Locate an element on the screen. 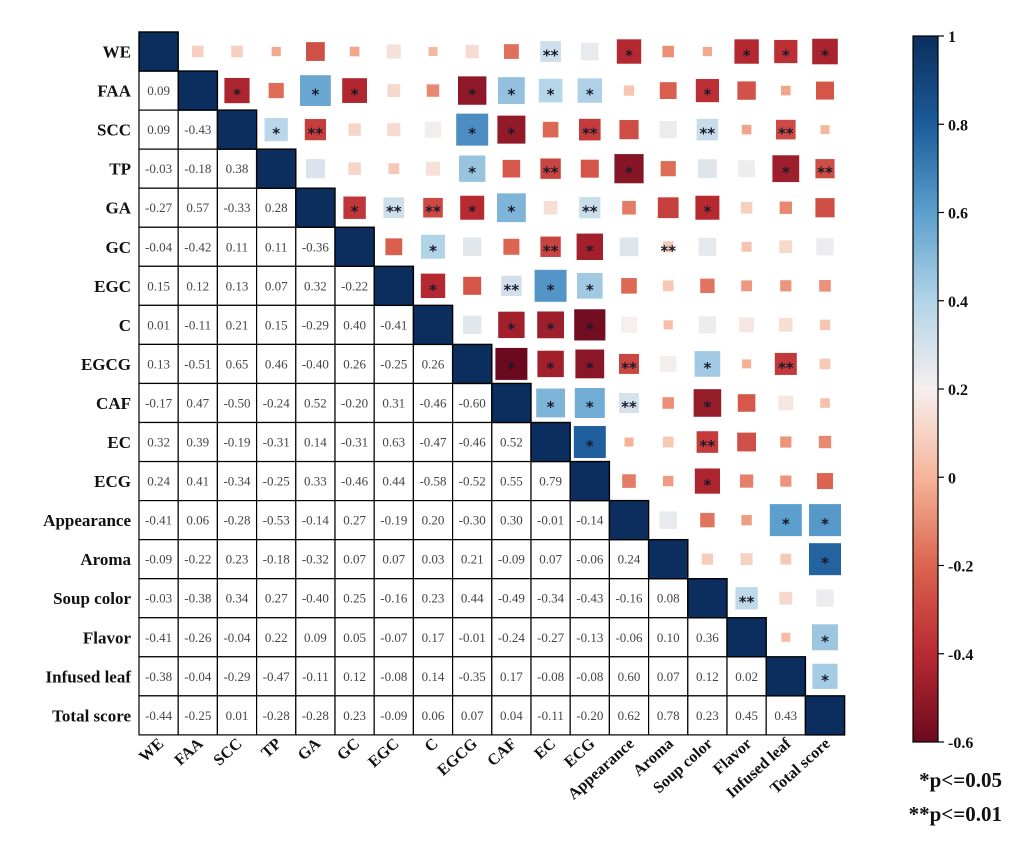  sig-marker-ga-caf: * is located at coordinates (511, 212).